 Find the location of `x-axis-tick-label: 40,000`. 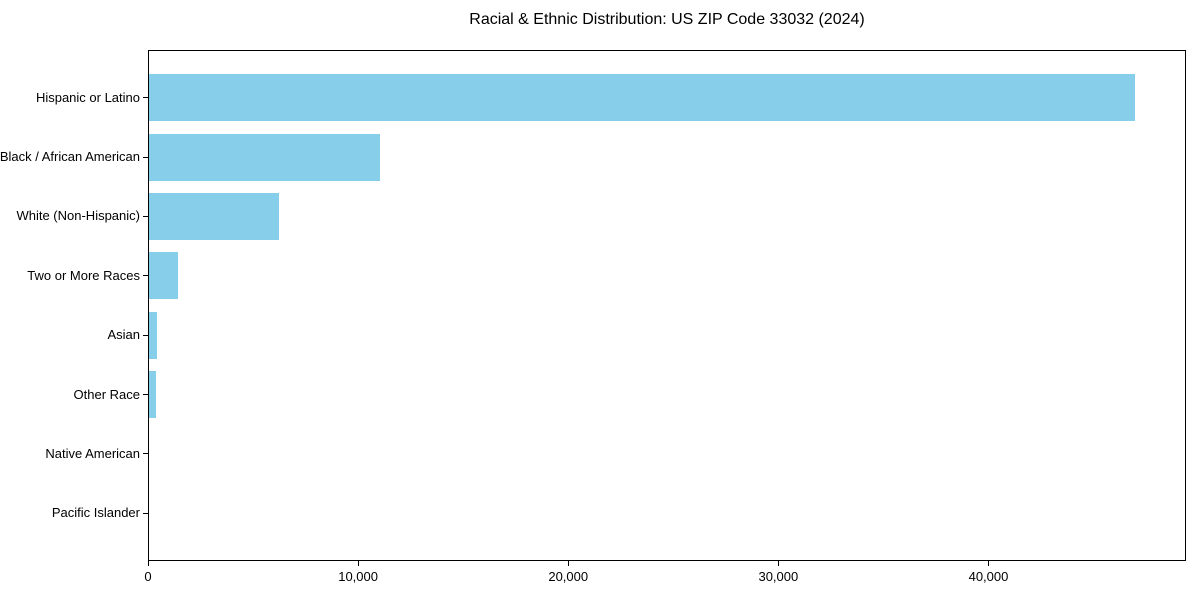

x-axis-tick-label: 40,000 is located at coordinates (988, 576).